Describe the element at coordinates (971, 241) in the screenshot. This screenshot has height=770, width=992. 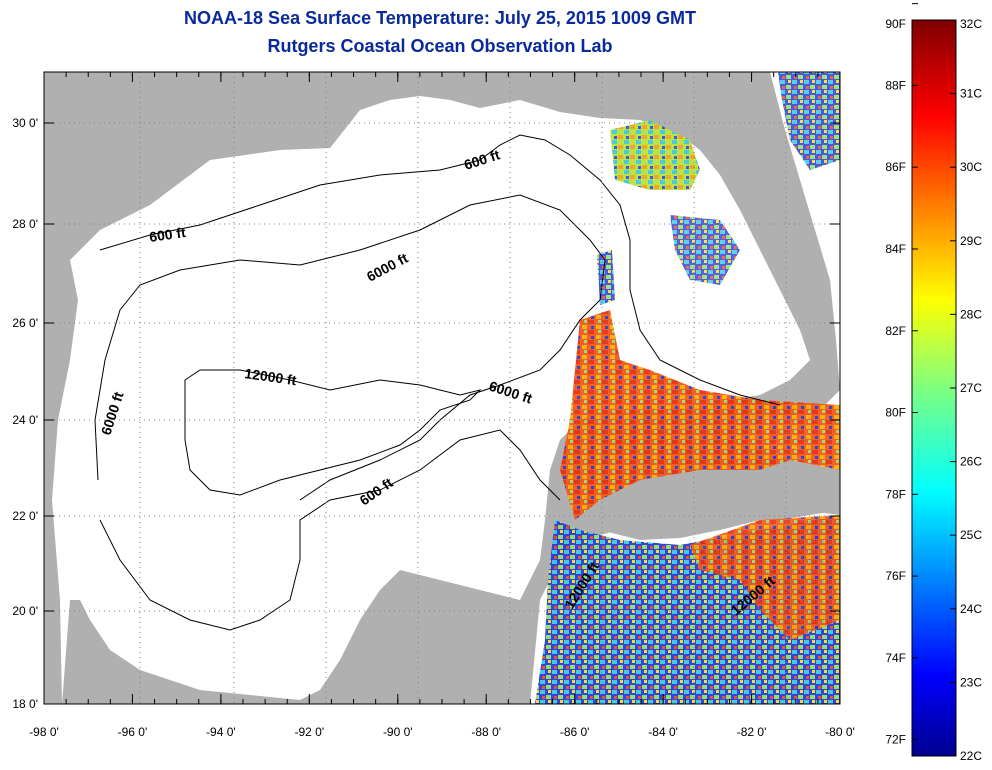
I see `colorbar-celsius-label: 29C` at that location.